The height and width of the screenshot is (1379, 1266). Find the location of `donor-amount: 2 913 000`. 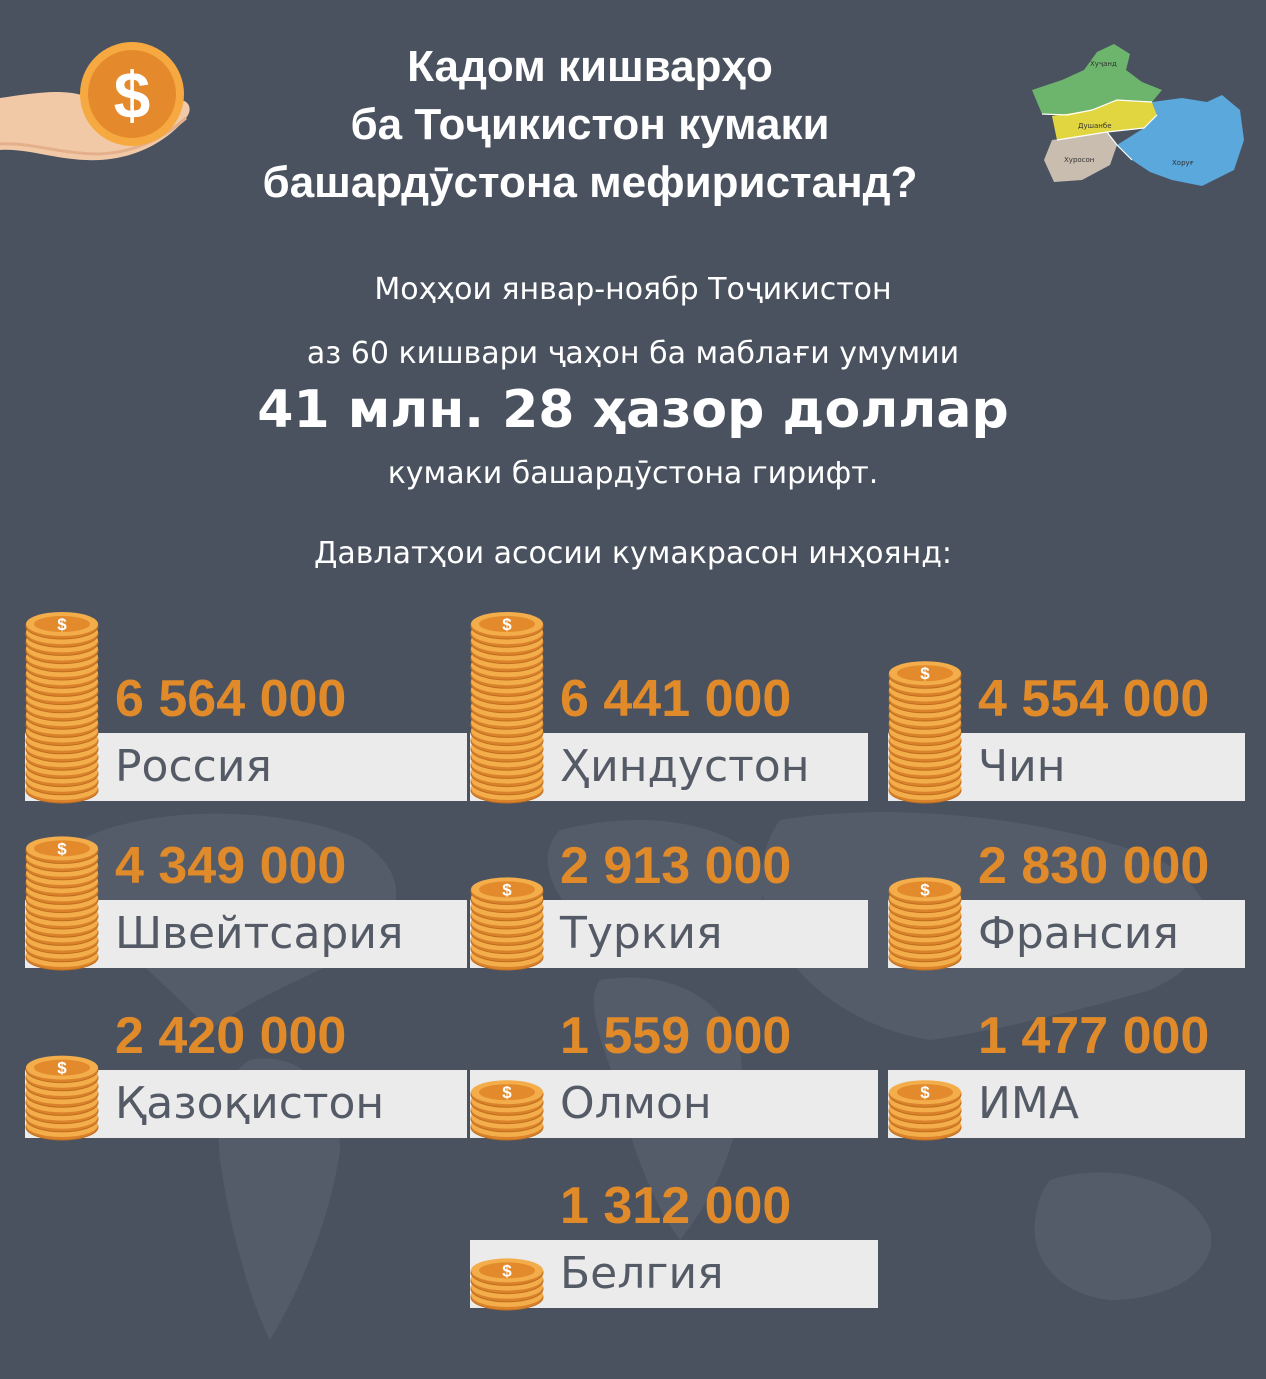

donor-amount: 2 913 000 is located at coordinates (676, 866).